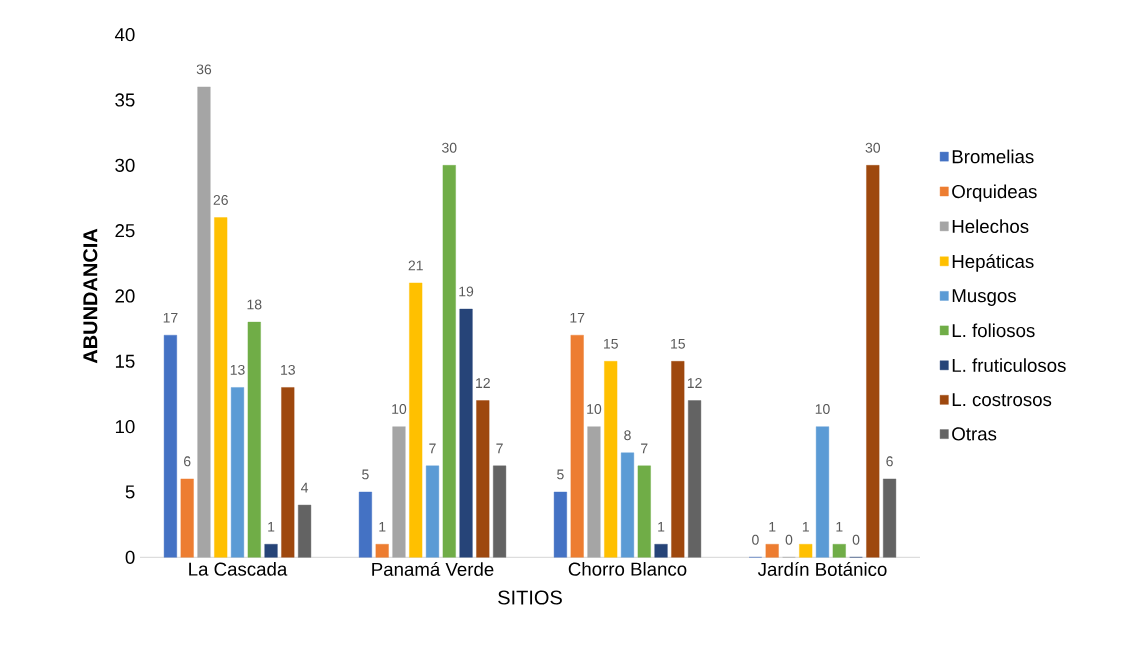 Image resolution: width=1140 pixels, height=656 pixels. What do you see at coordinates (204, 69) in the screenshot?
I see `data-label: 36` at bounding box center [204, 69].